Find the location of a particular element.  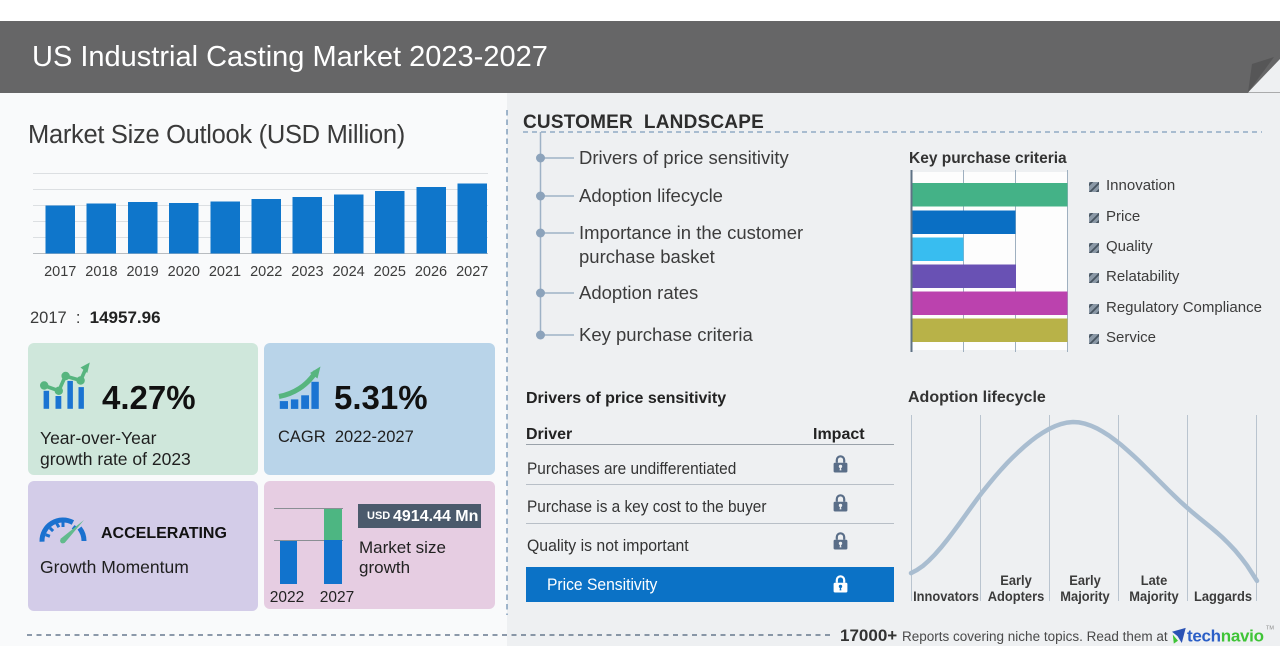

svg-text: 2020 is located at coordinates (184, 272).